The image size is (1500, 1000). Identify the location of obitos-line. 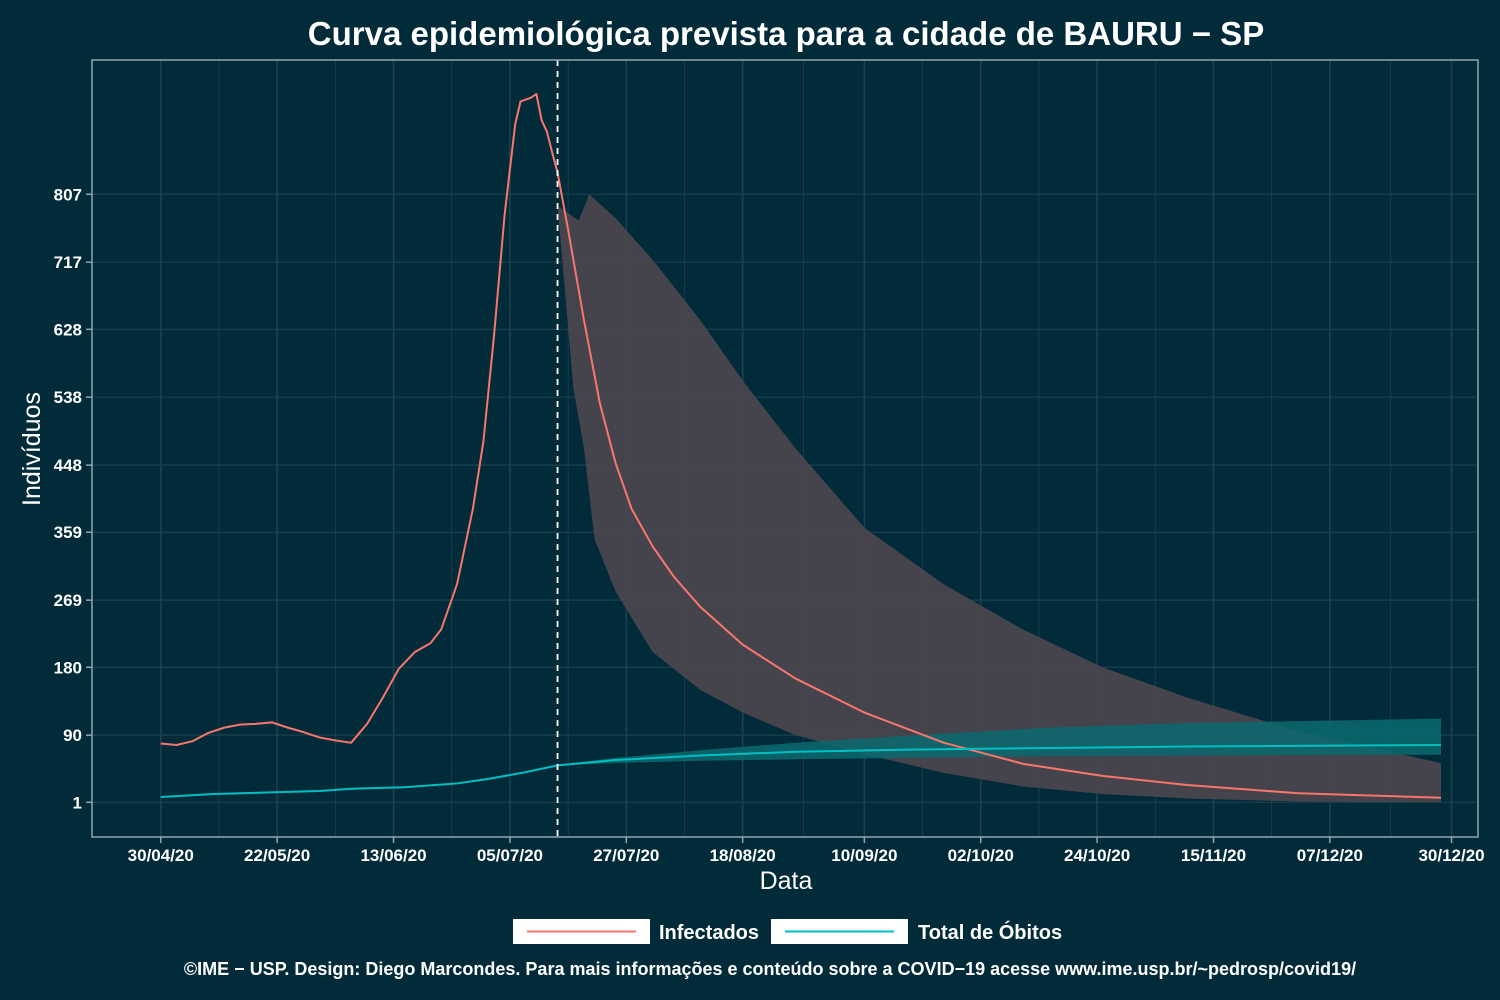
(800, 771).